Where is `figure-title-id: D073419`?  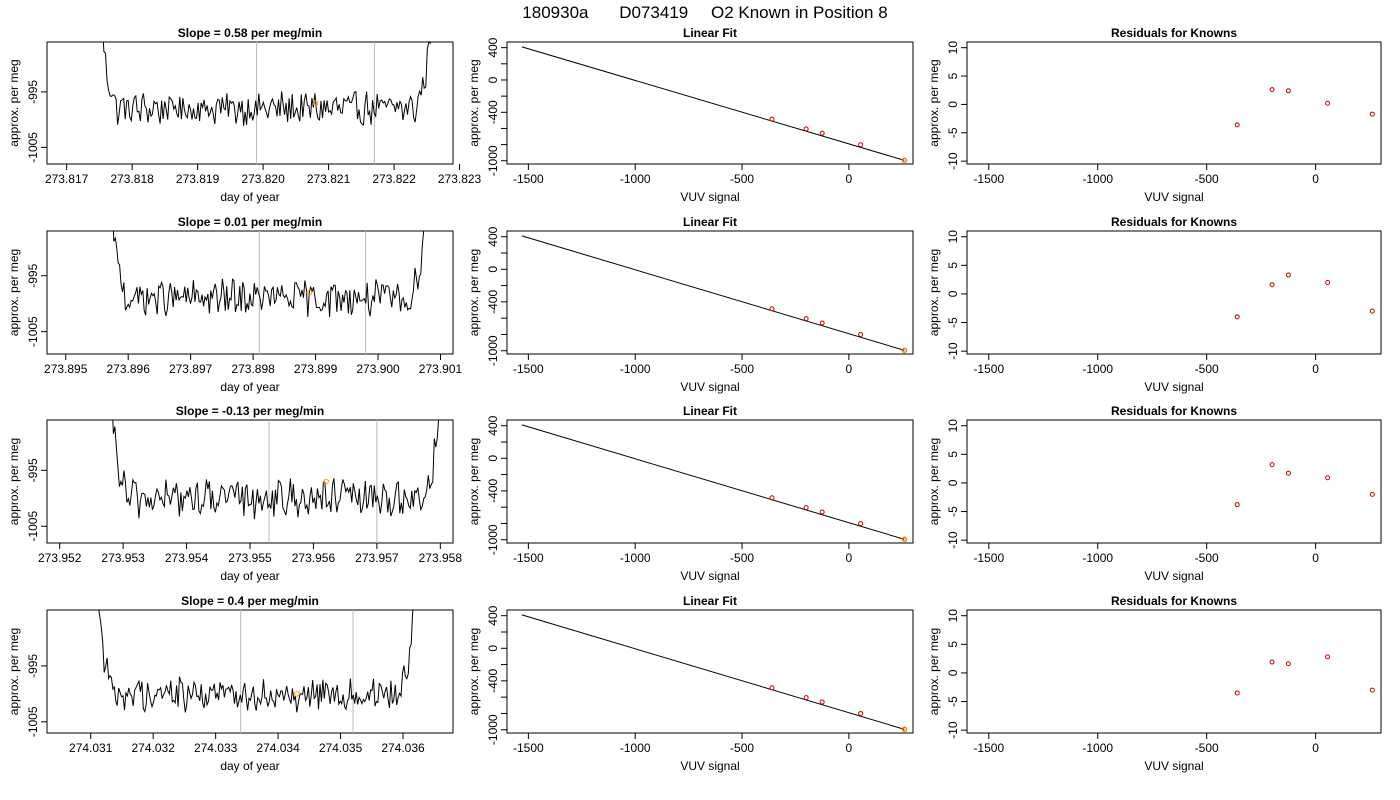 figure-title-id: D073419 is located at coordinates (653, 12).